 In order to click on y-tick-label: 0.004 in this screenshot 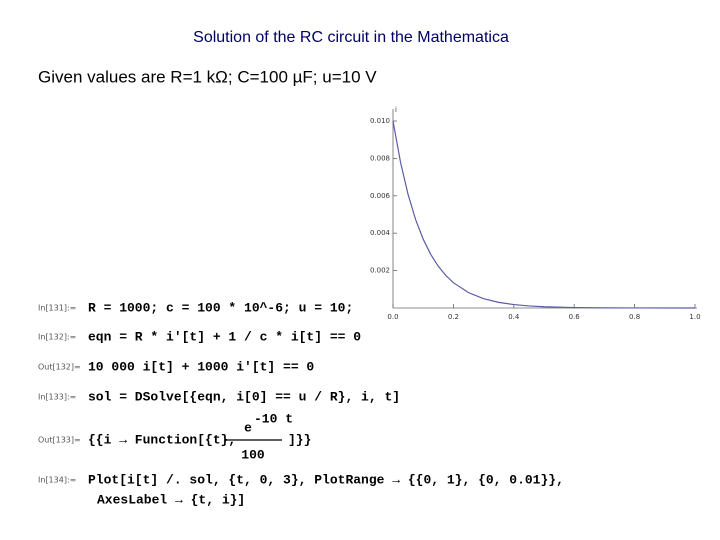, I will do `click(380, 233)`.